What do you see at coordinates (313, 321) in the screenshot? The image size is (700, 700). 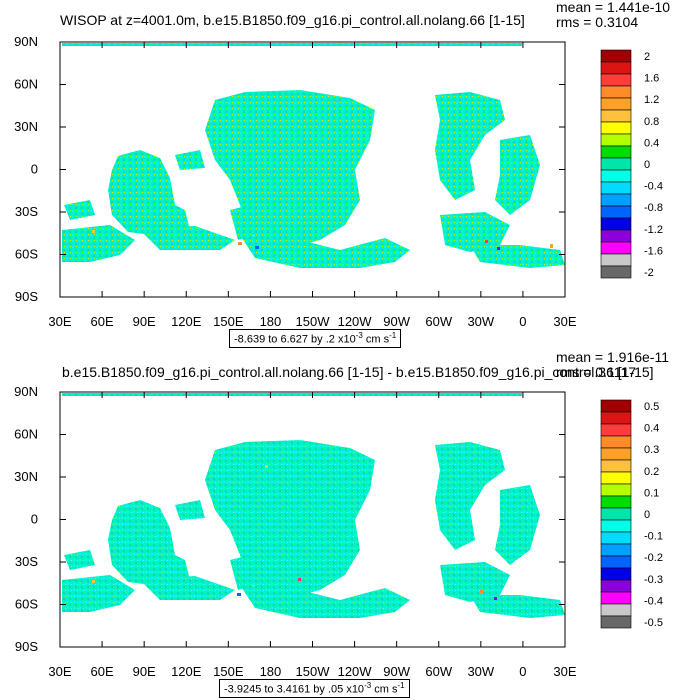 I see `panel-1-xtick-label: 150W` at bounding box center [313, 321].